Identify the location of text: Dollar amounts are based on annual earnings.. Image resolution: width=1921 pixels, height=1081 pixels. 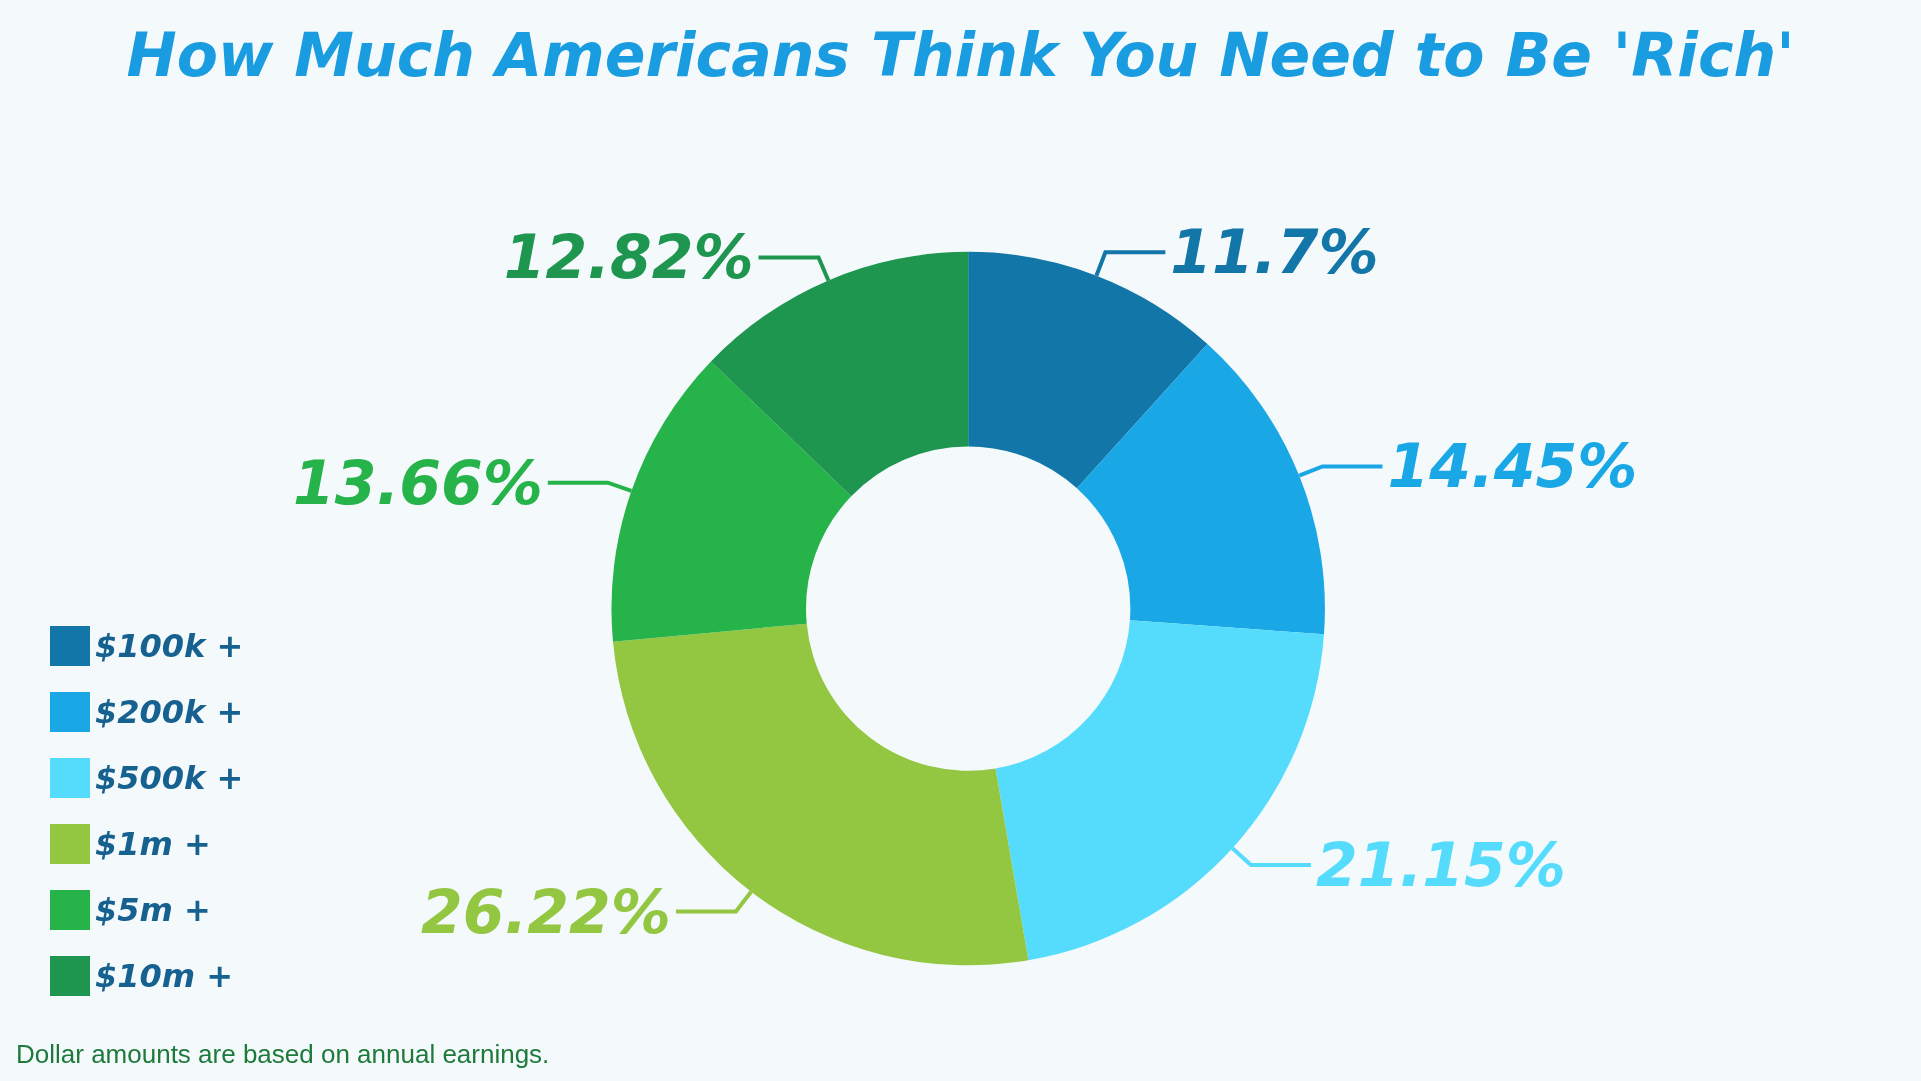
(283, 1054).